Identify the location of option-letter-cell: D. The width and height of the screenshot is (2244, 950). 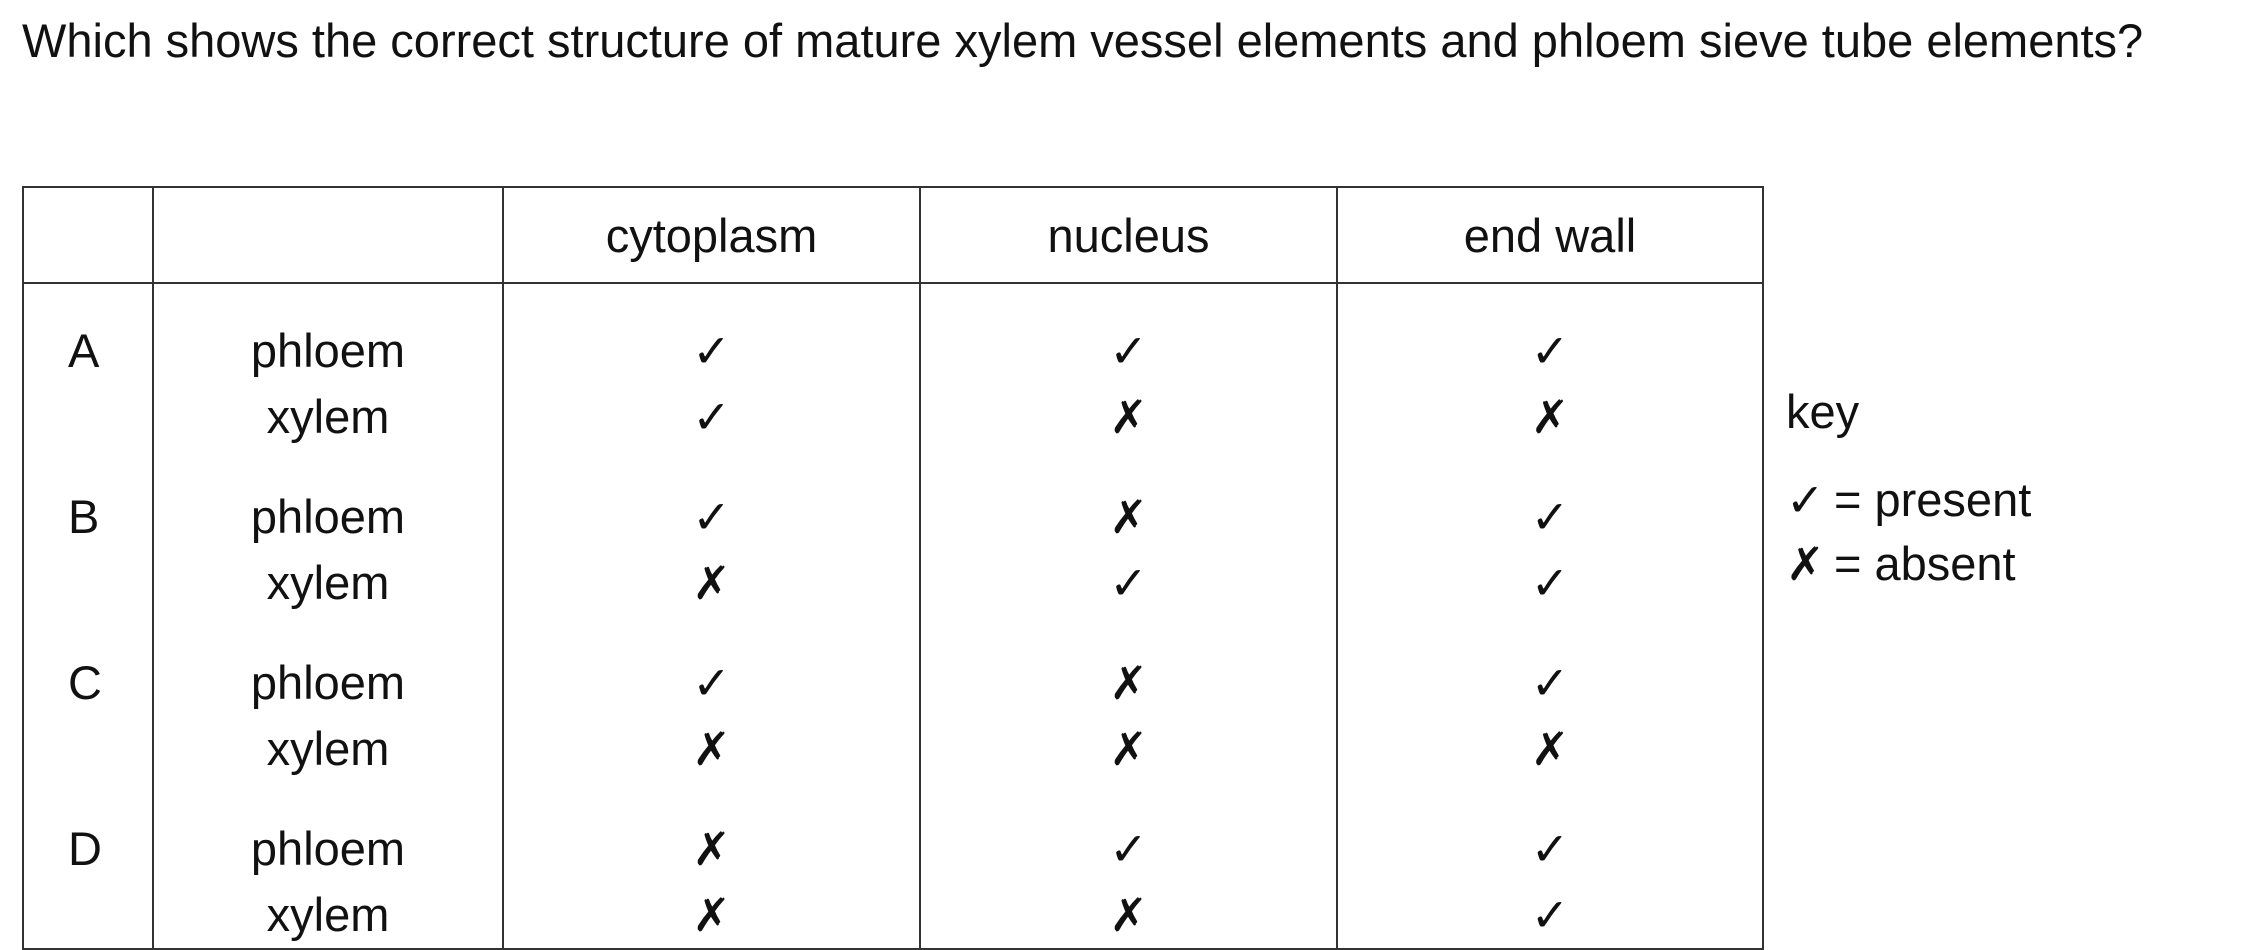
(88, 866).